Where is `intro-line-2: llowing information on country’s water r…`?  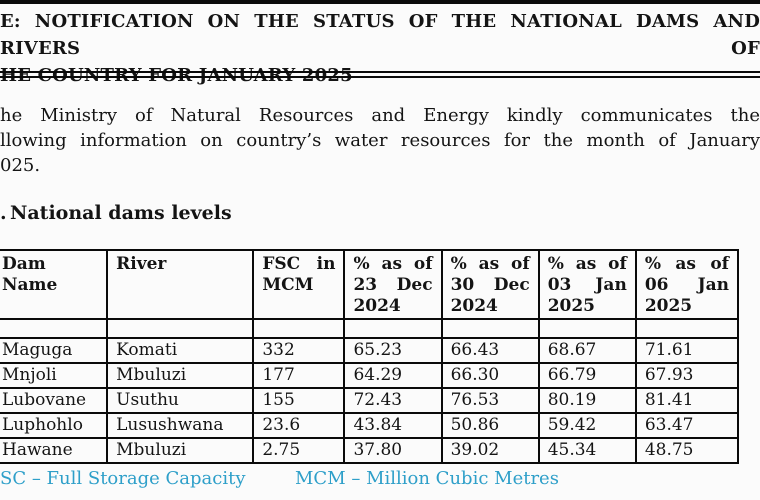
intro-line-2: llowing information on country’s water r… is located at coordinates (380, 140).